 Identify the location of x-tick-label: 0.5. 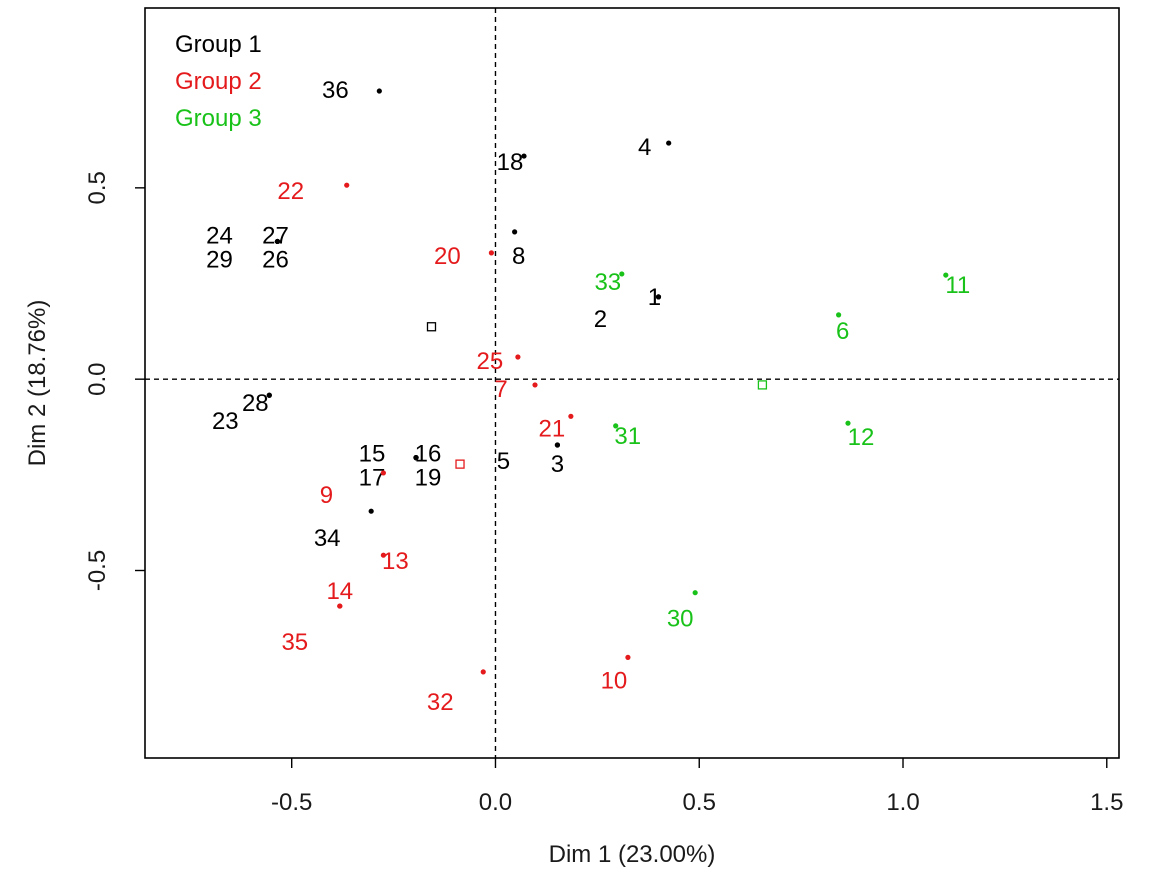
(699, 802).